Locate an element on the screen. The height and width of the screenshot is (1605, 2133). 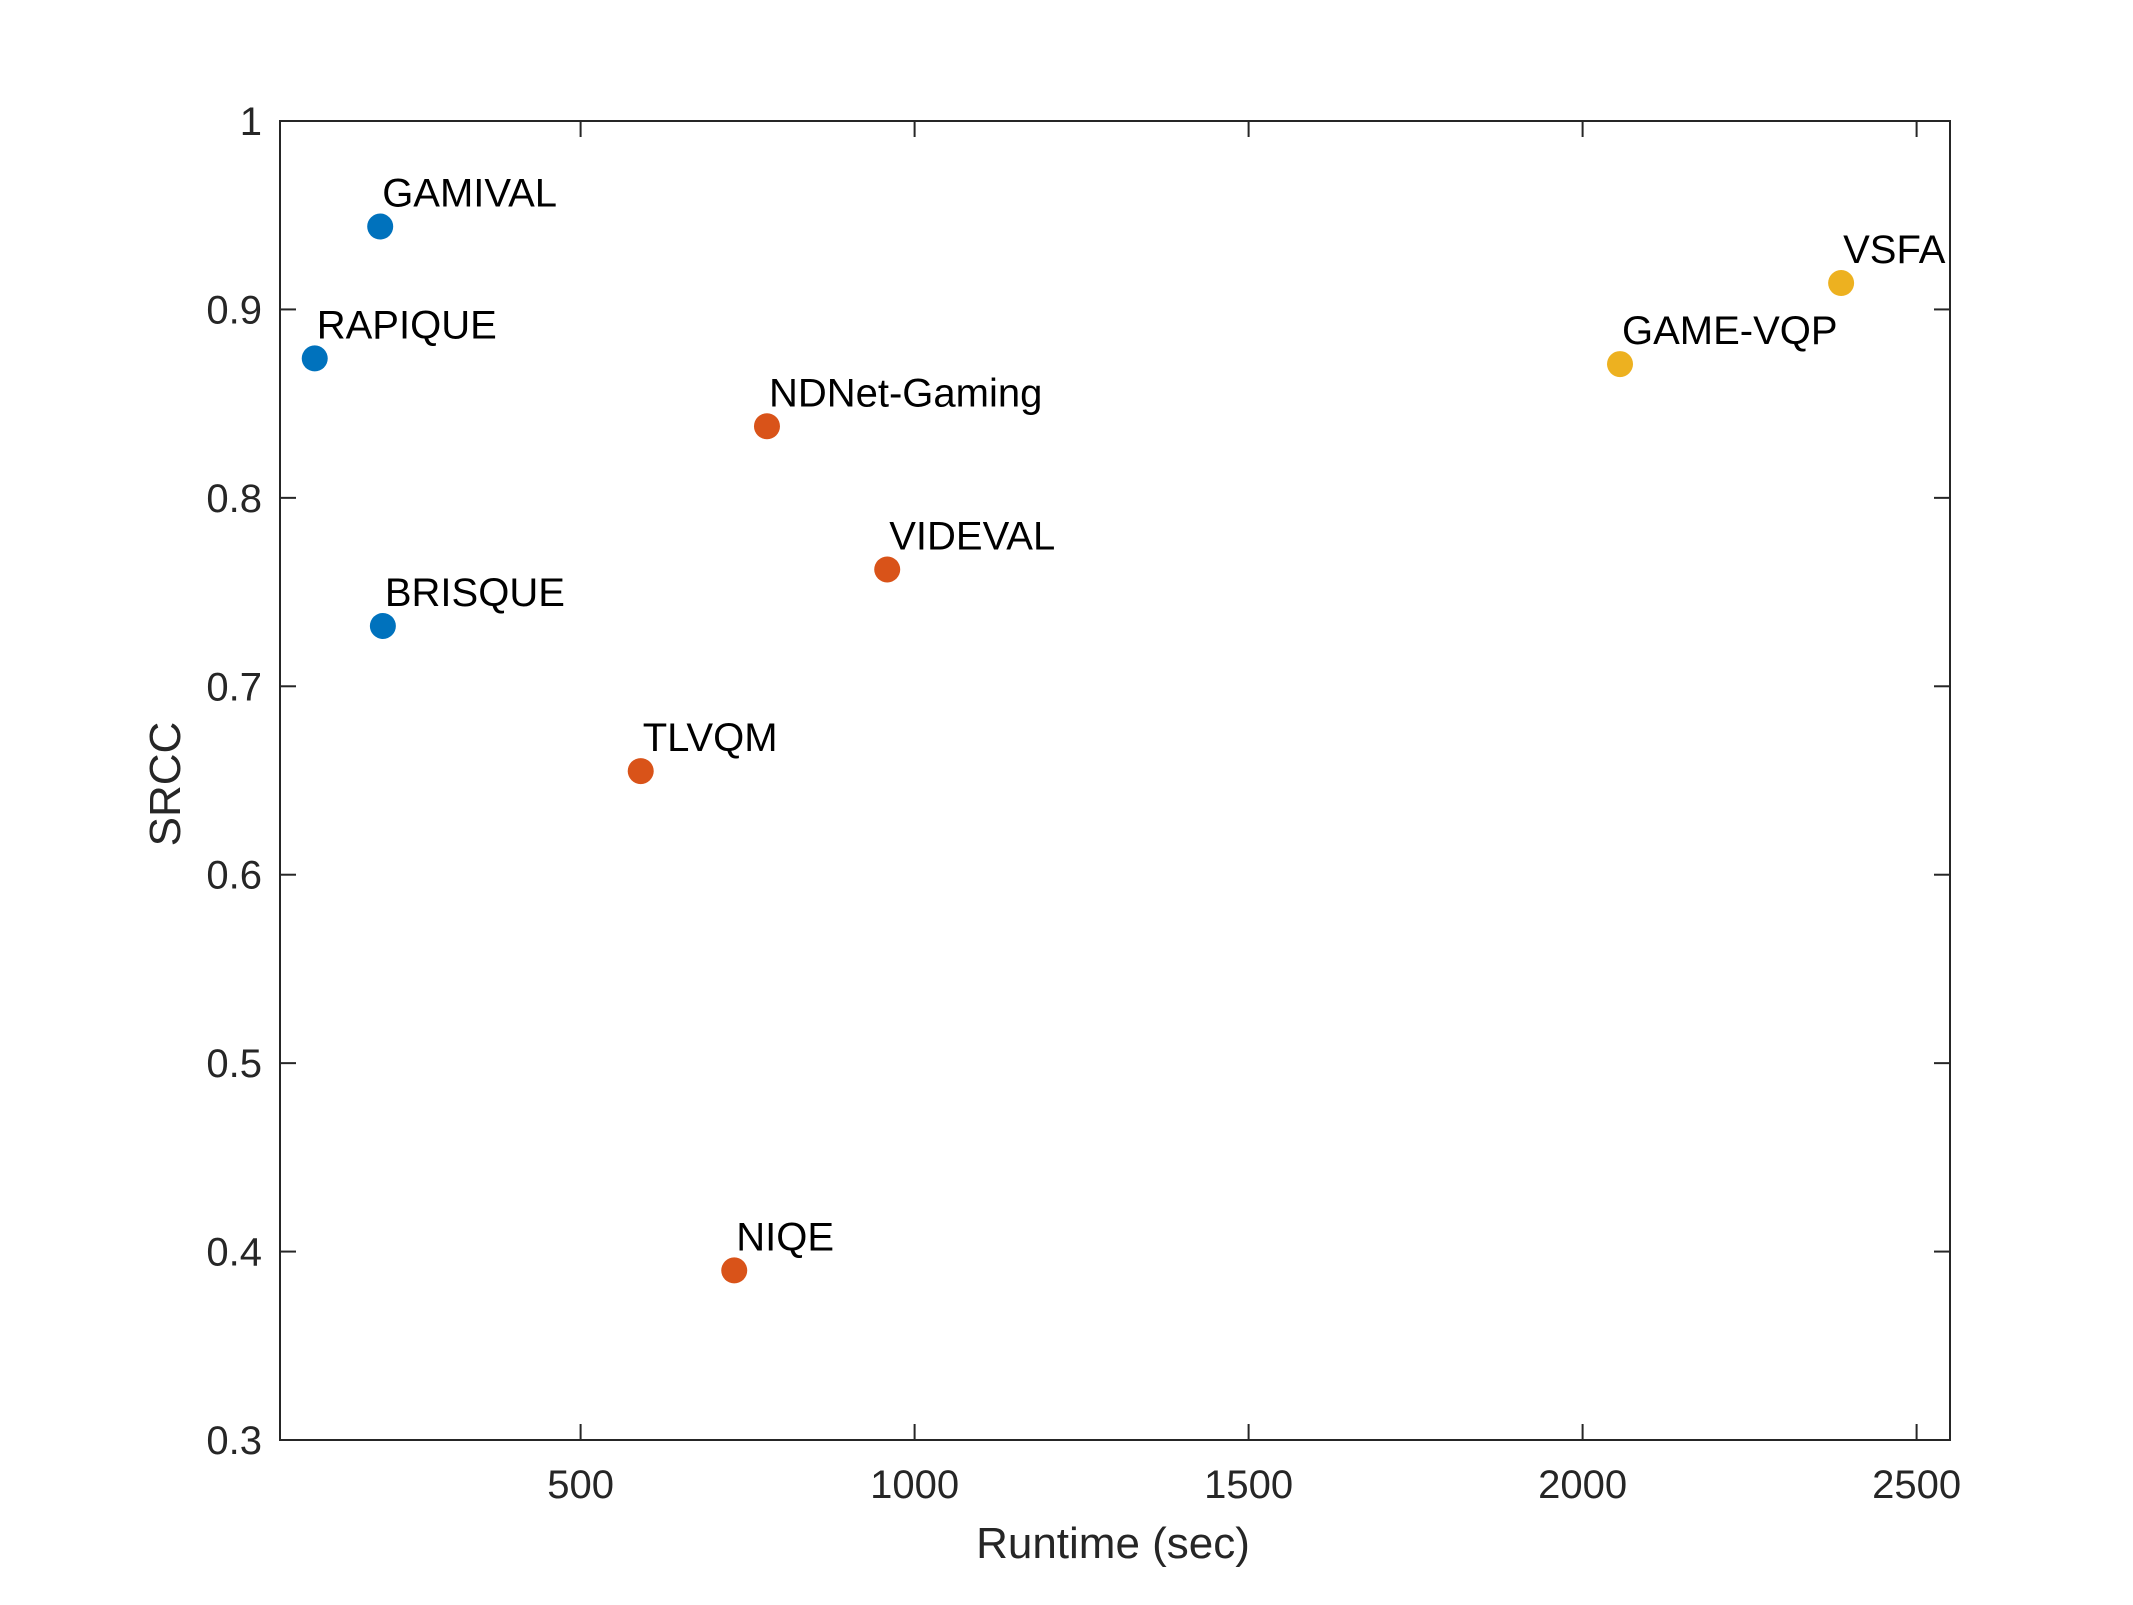
data-point-label: BRISQUE is located at coordinates (475, 593).